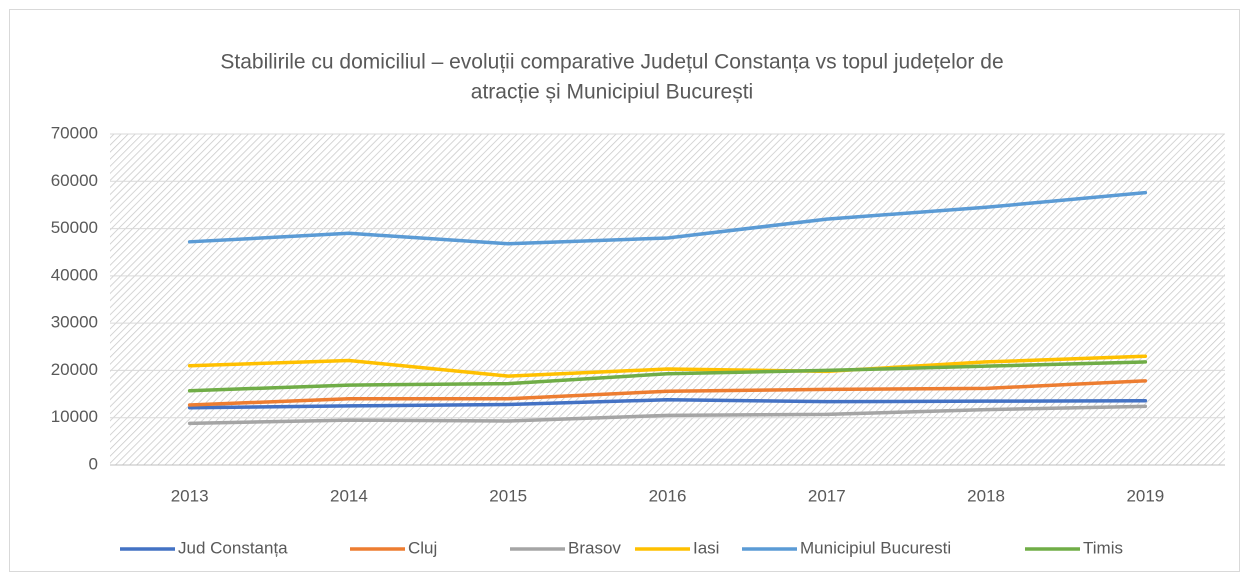 The height and width of the screenshot is (581, 1249). What do you see at coordinates (74, 416) in the screenshot?
I see `y-tick-label: 10000` at bounding box center [74, 416].